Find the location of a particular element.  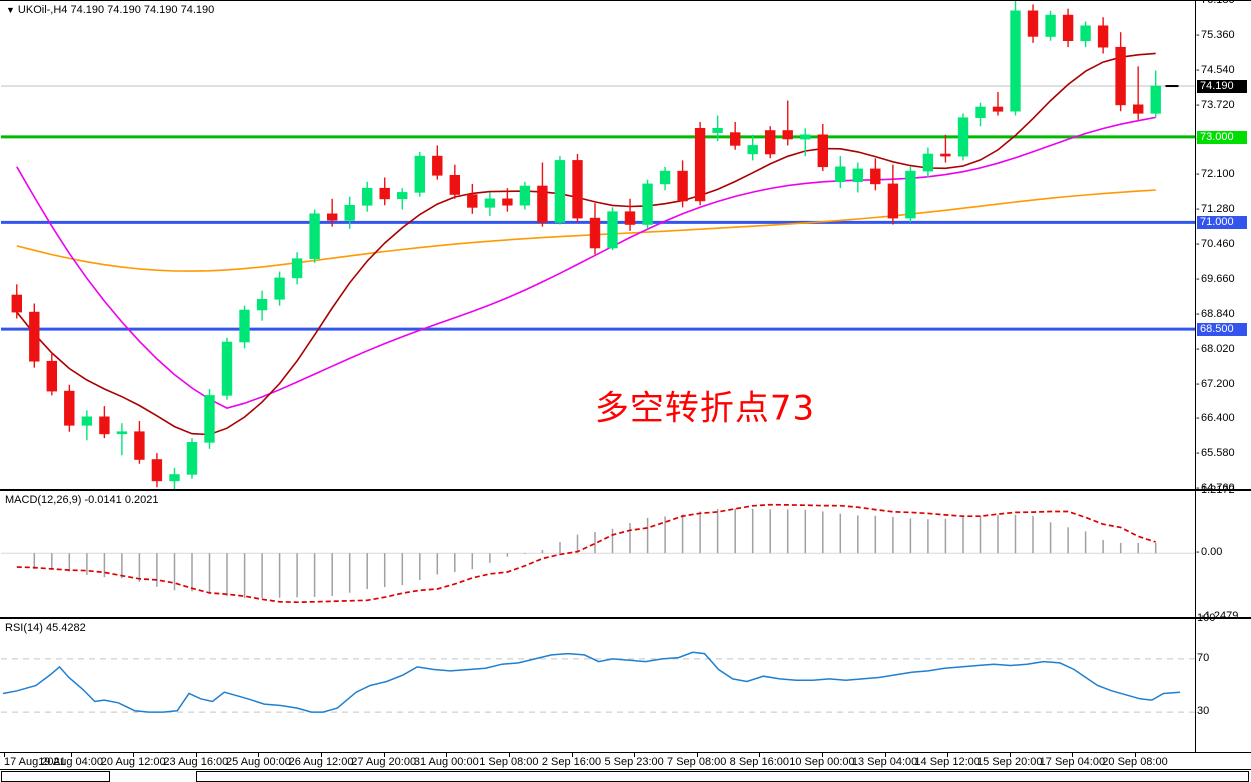

level-price-tag: 71.000 is located at coordinates (1222, 223).